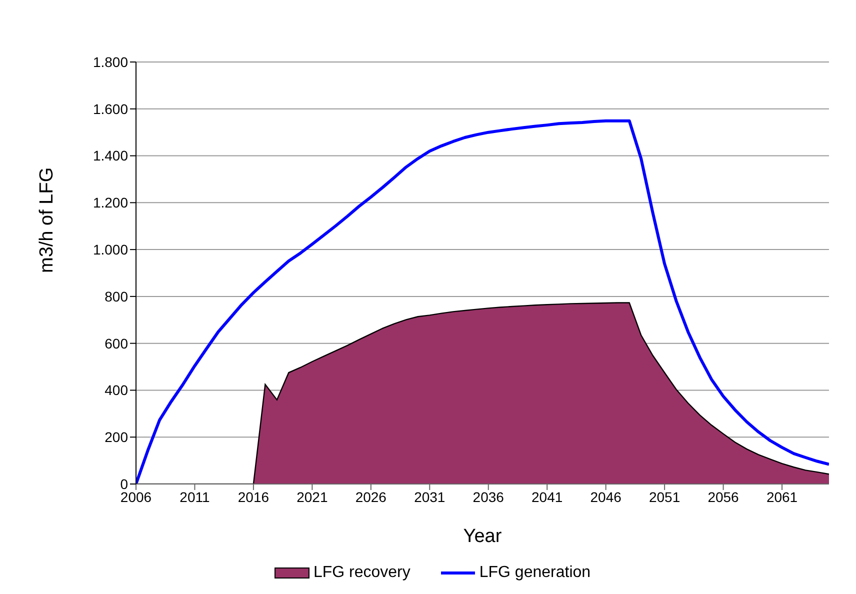  What do you see at coordinates (110, 108) in the screenshot?
I see `y-tick-label: 1.600` at bounding box center [110, 108].